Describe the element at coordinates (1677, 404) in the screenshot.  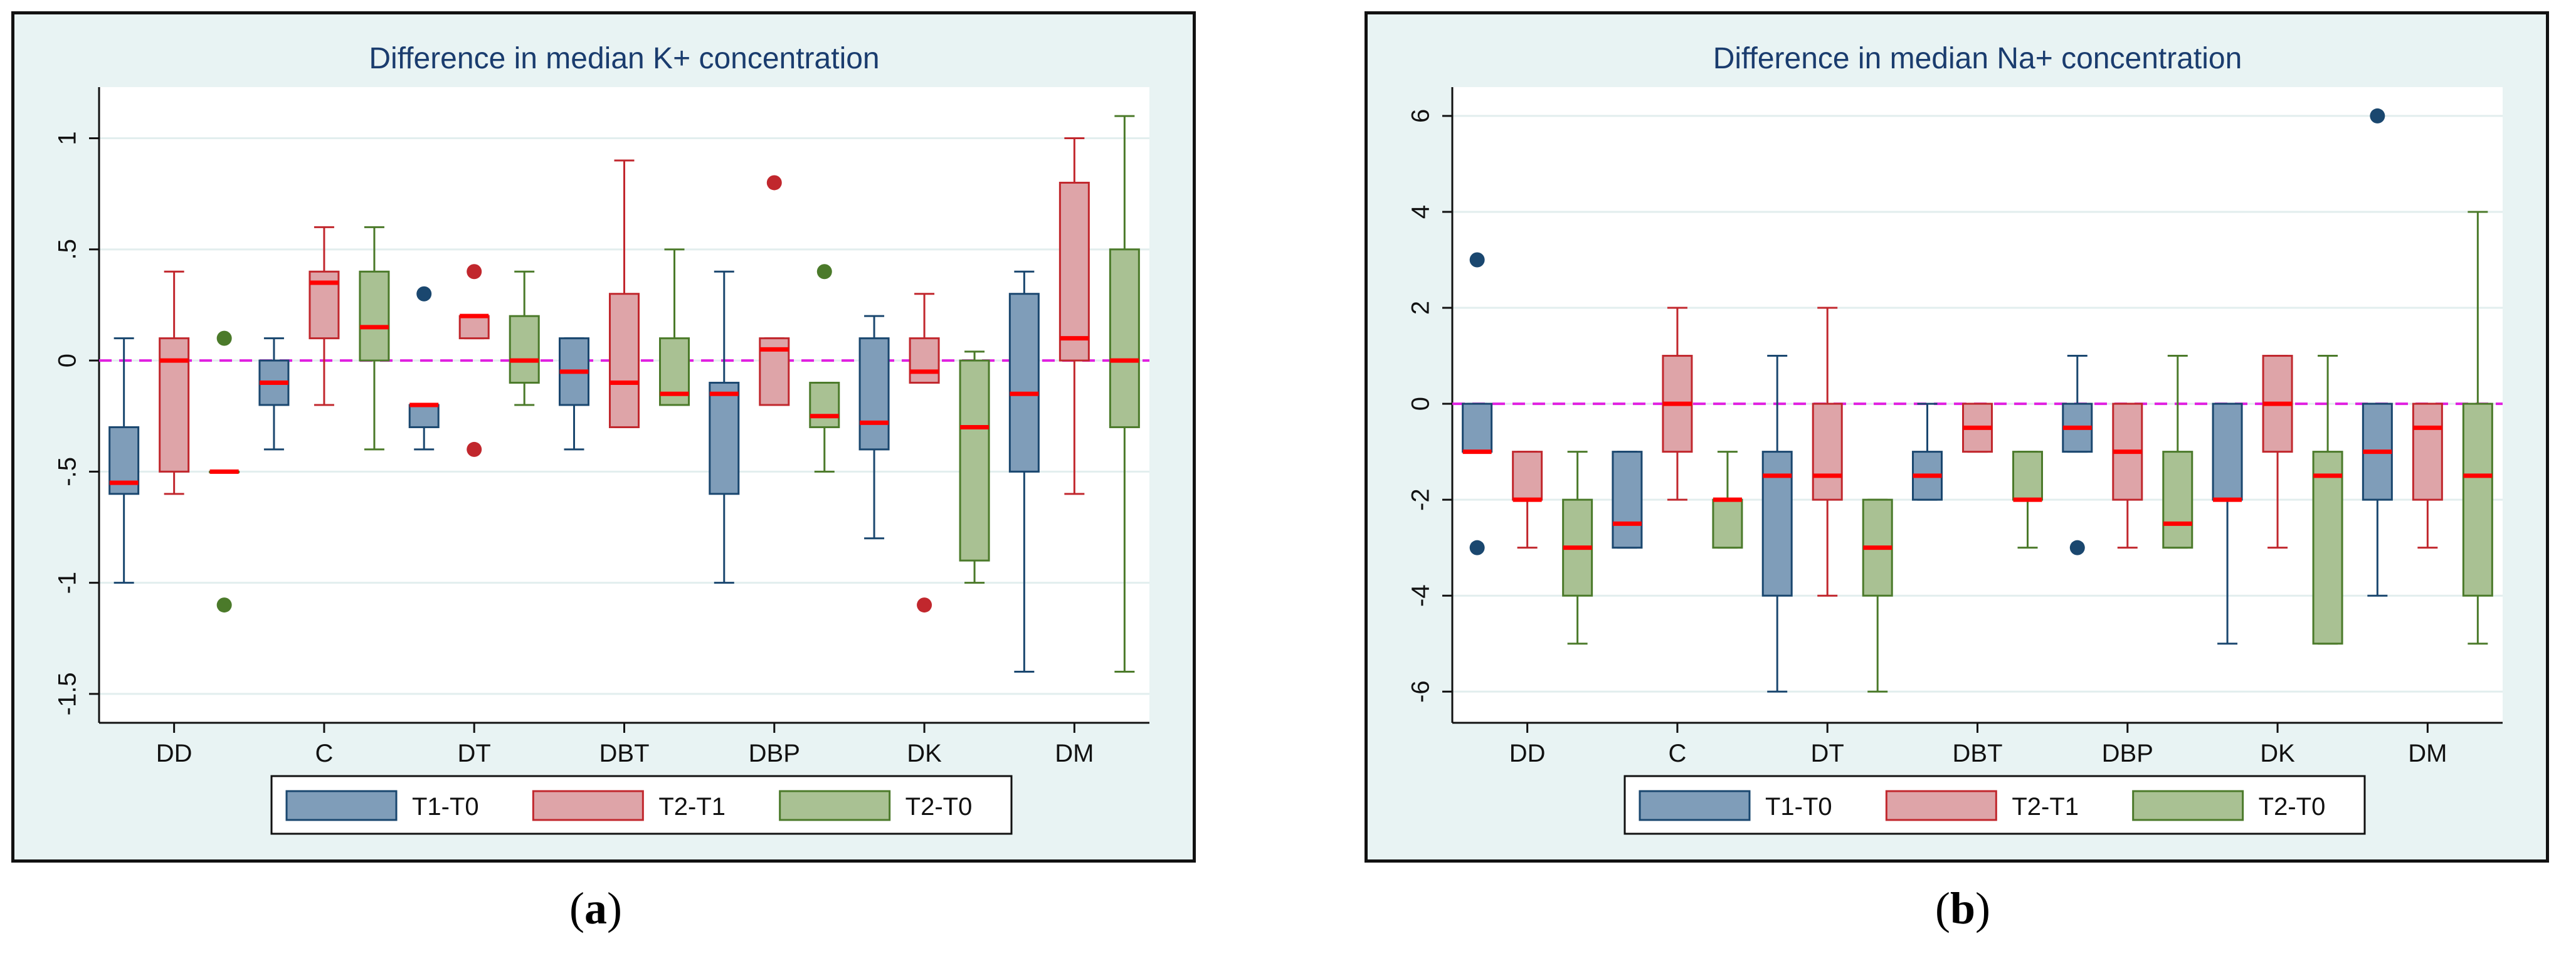
I see `box-T2-T1-C` at that location.